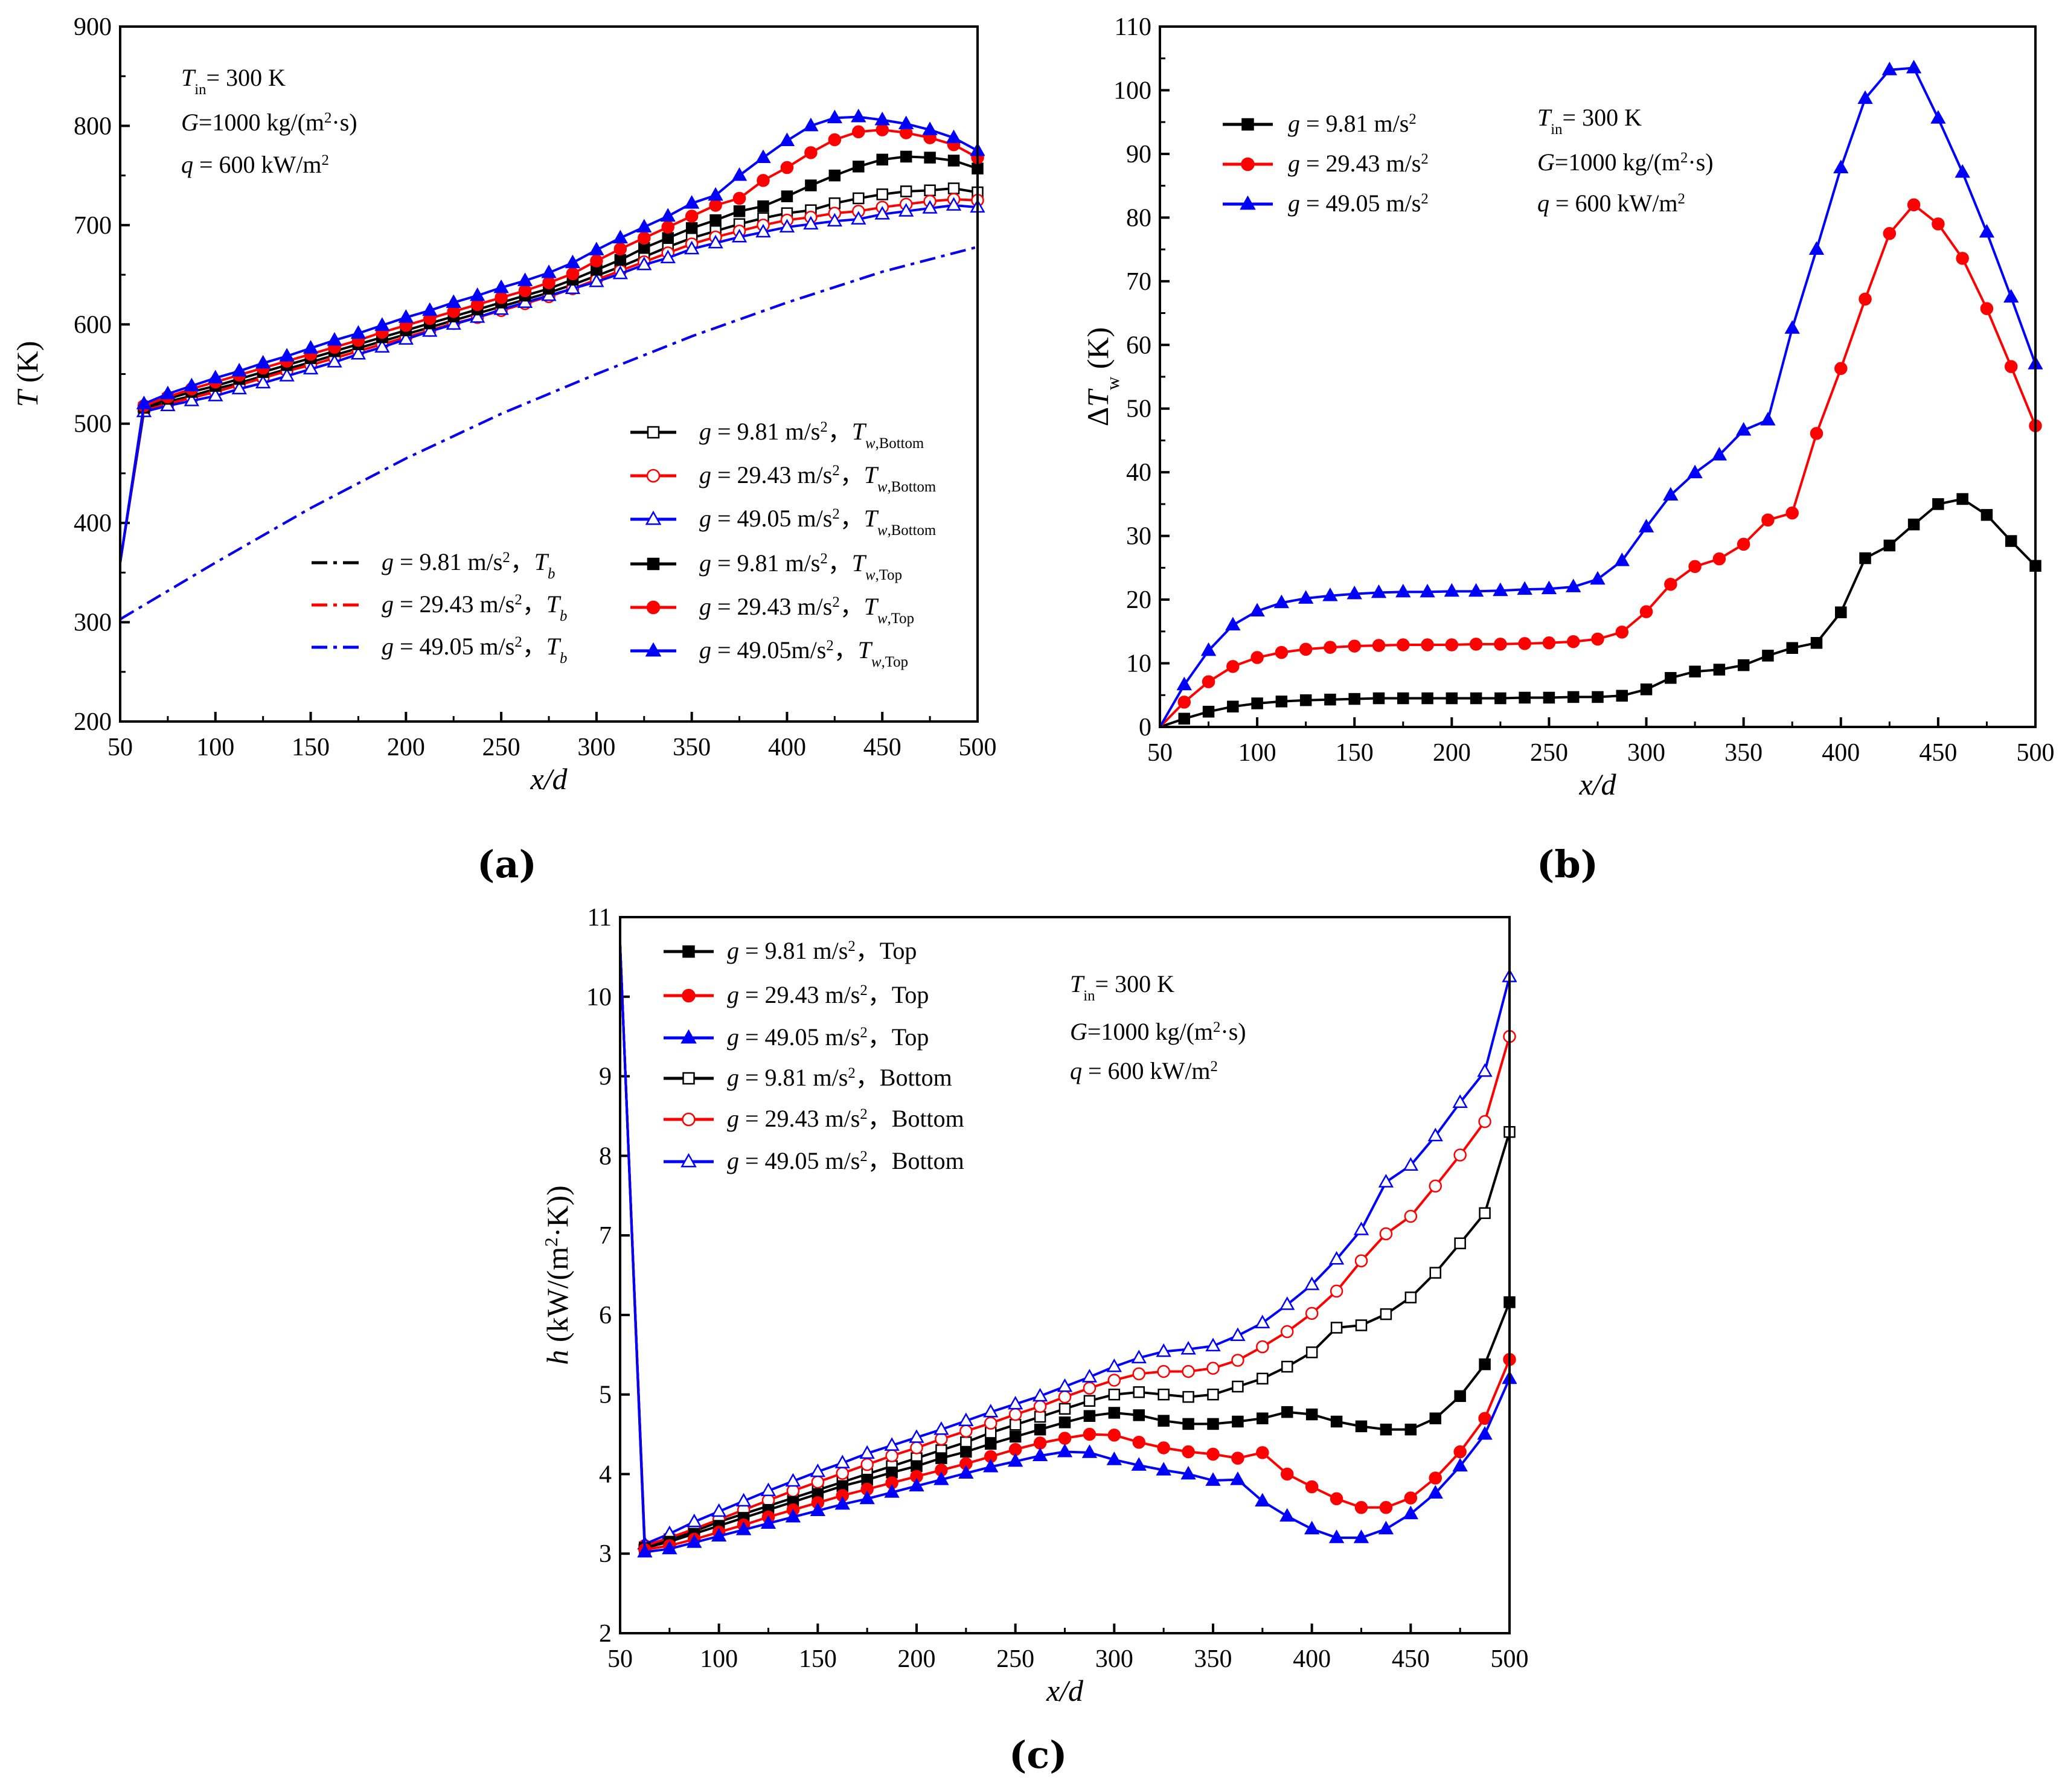 This screenshot has width=2062, height=1792. What do you see at coordinates (605, 1316) in the screenshot?
I see `y-tick-label: 6` at bounding box center [605, 1316].